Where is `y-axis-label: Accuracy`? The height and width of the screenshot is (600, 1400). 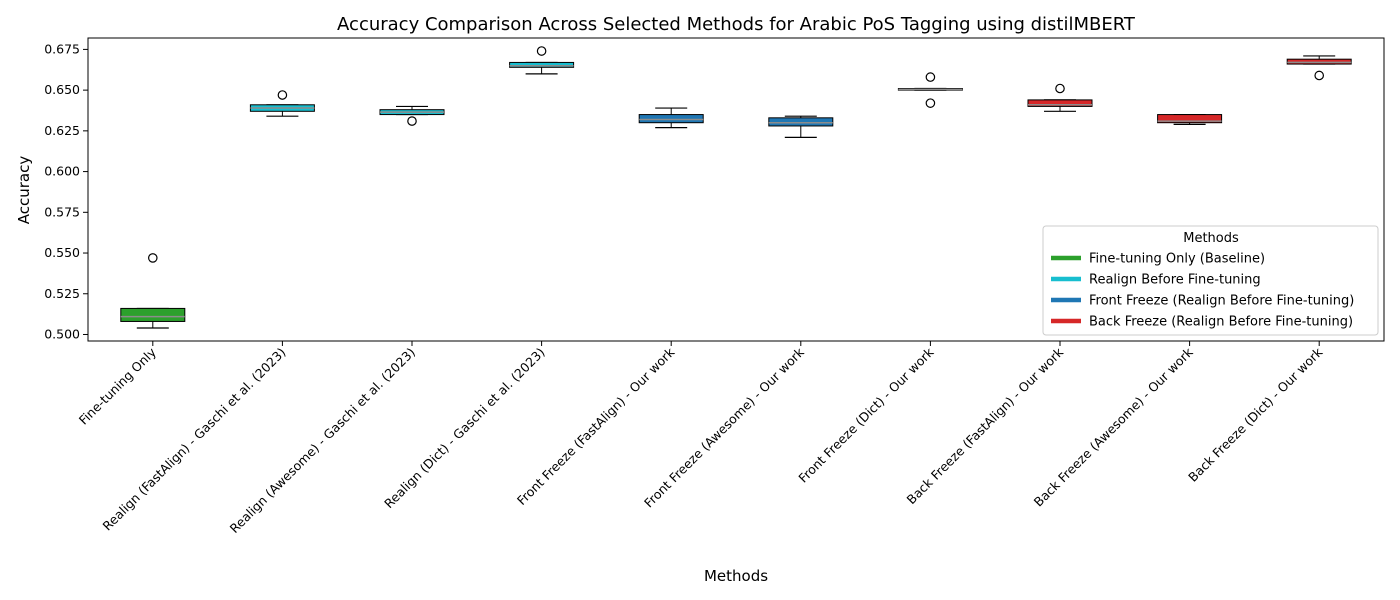 y-axis-label: Accuracy is located at coordinates (24, 190).